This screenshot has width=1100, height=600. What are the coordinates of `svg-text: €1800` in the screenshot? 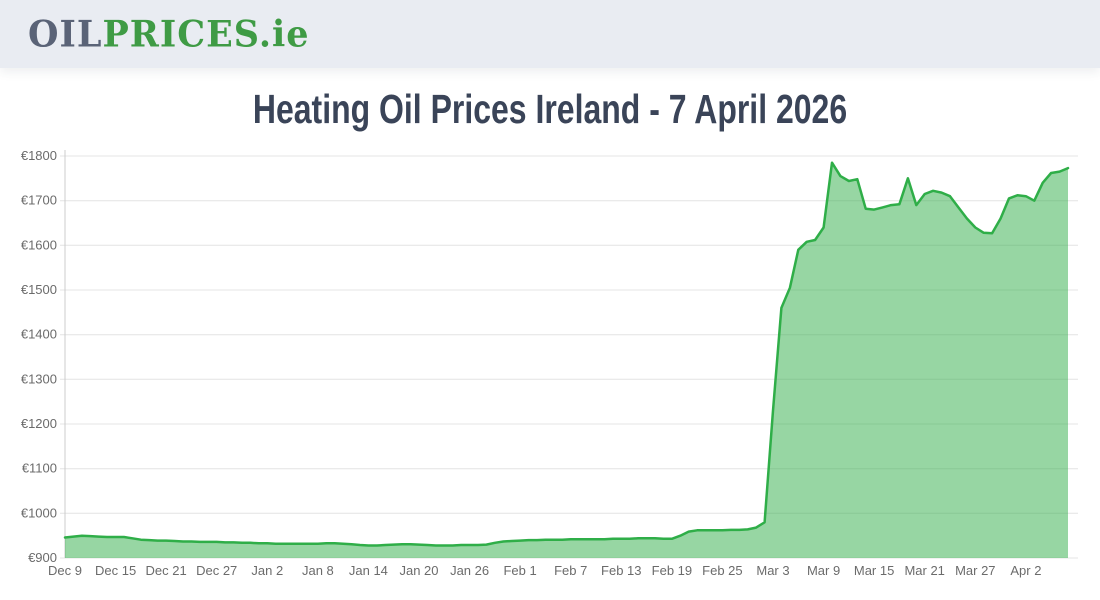 It's located at (39, 155).